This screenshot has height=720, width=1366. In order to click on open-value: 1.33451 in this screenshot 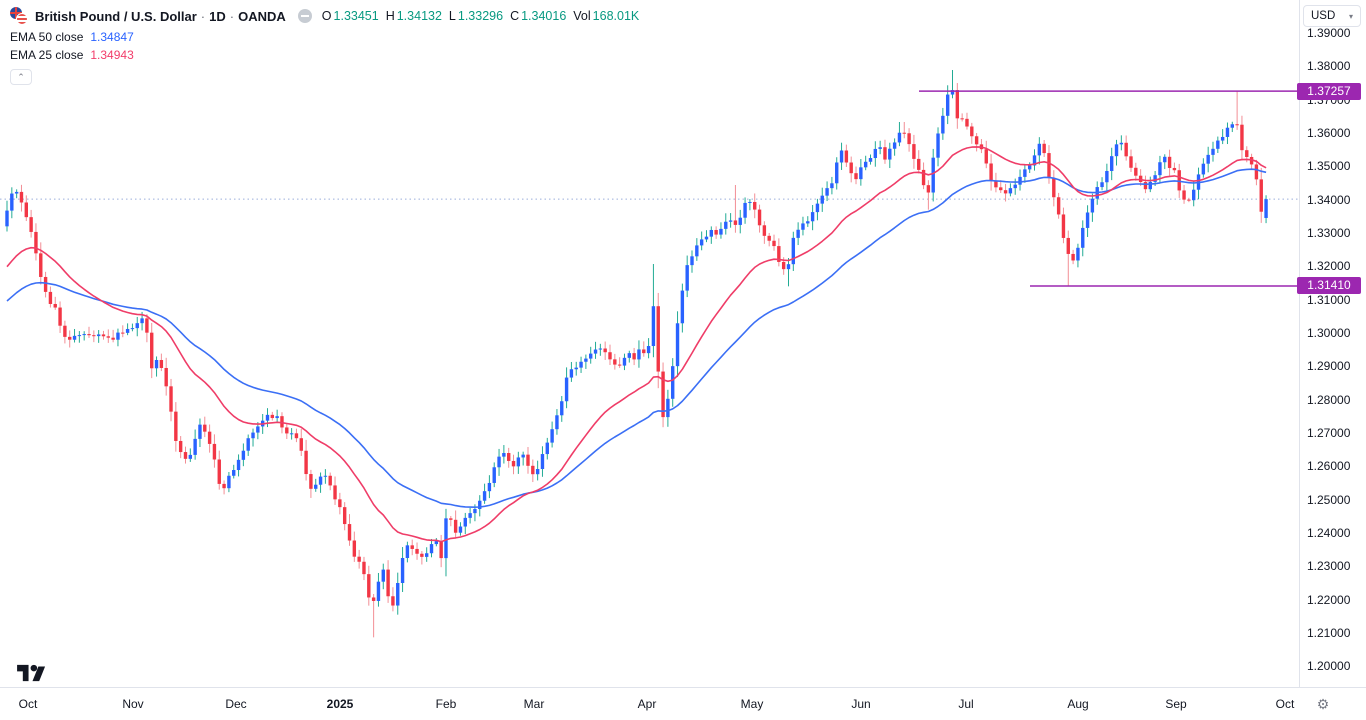, I will do `click(356, 16)`.